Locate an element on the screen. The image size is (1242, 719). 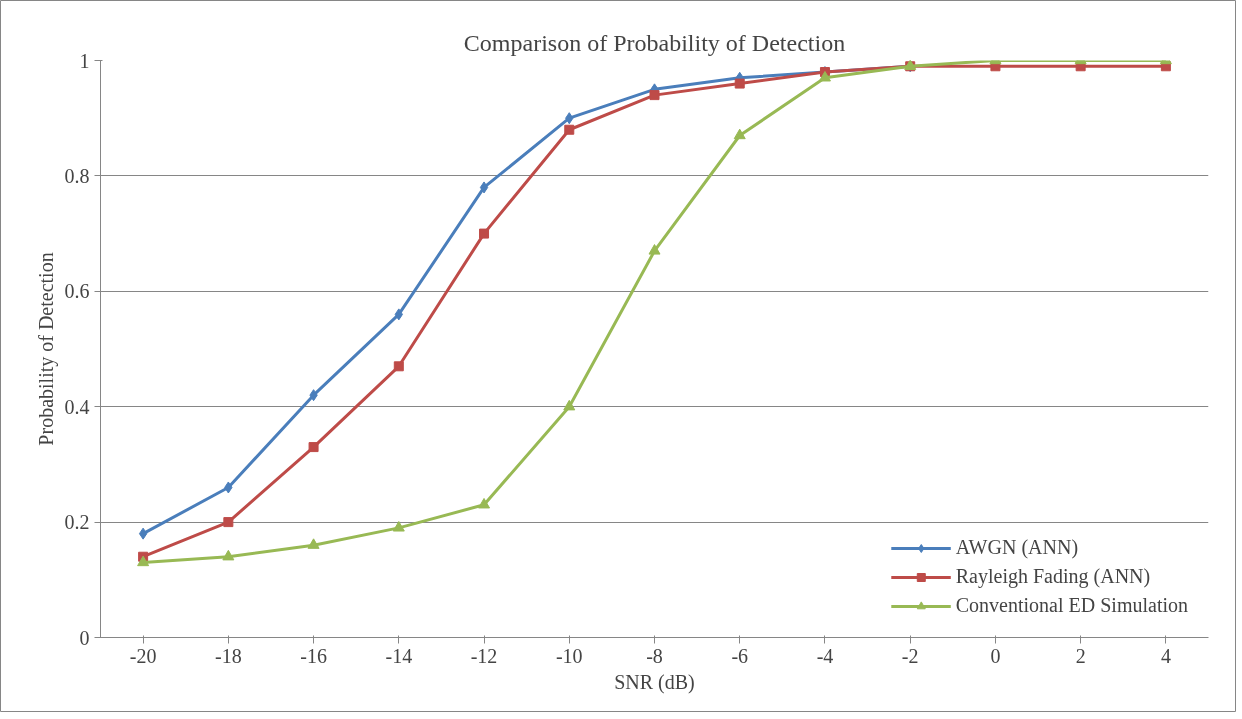
y-tick-label: 1 is located at coordinates (84, 60).